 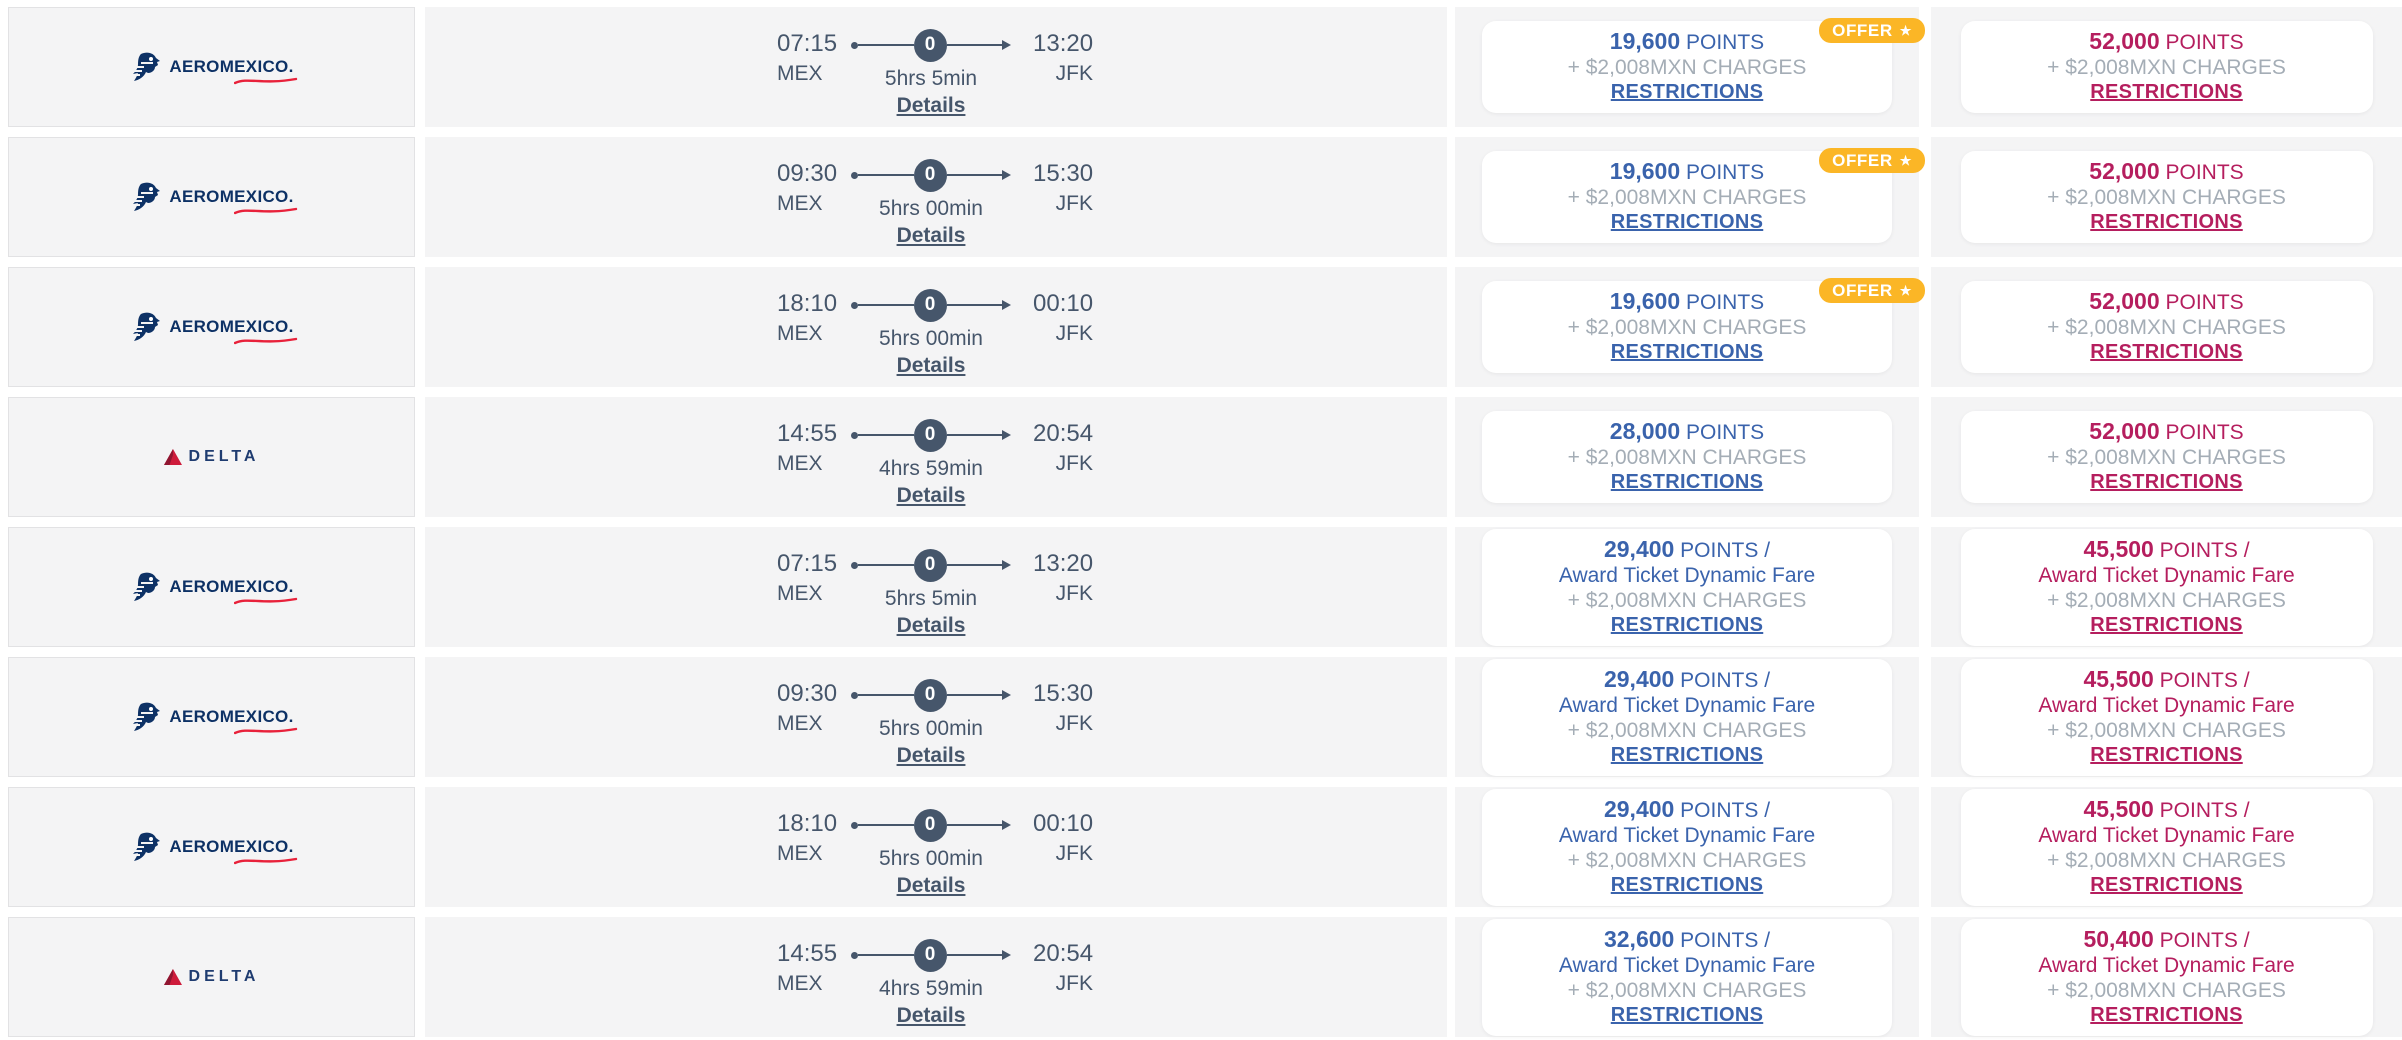 I want to click on arrival-block: 13:20 JFK, so click(x=1063, y=597).